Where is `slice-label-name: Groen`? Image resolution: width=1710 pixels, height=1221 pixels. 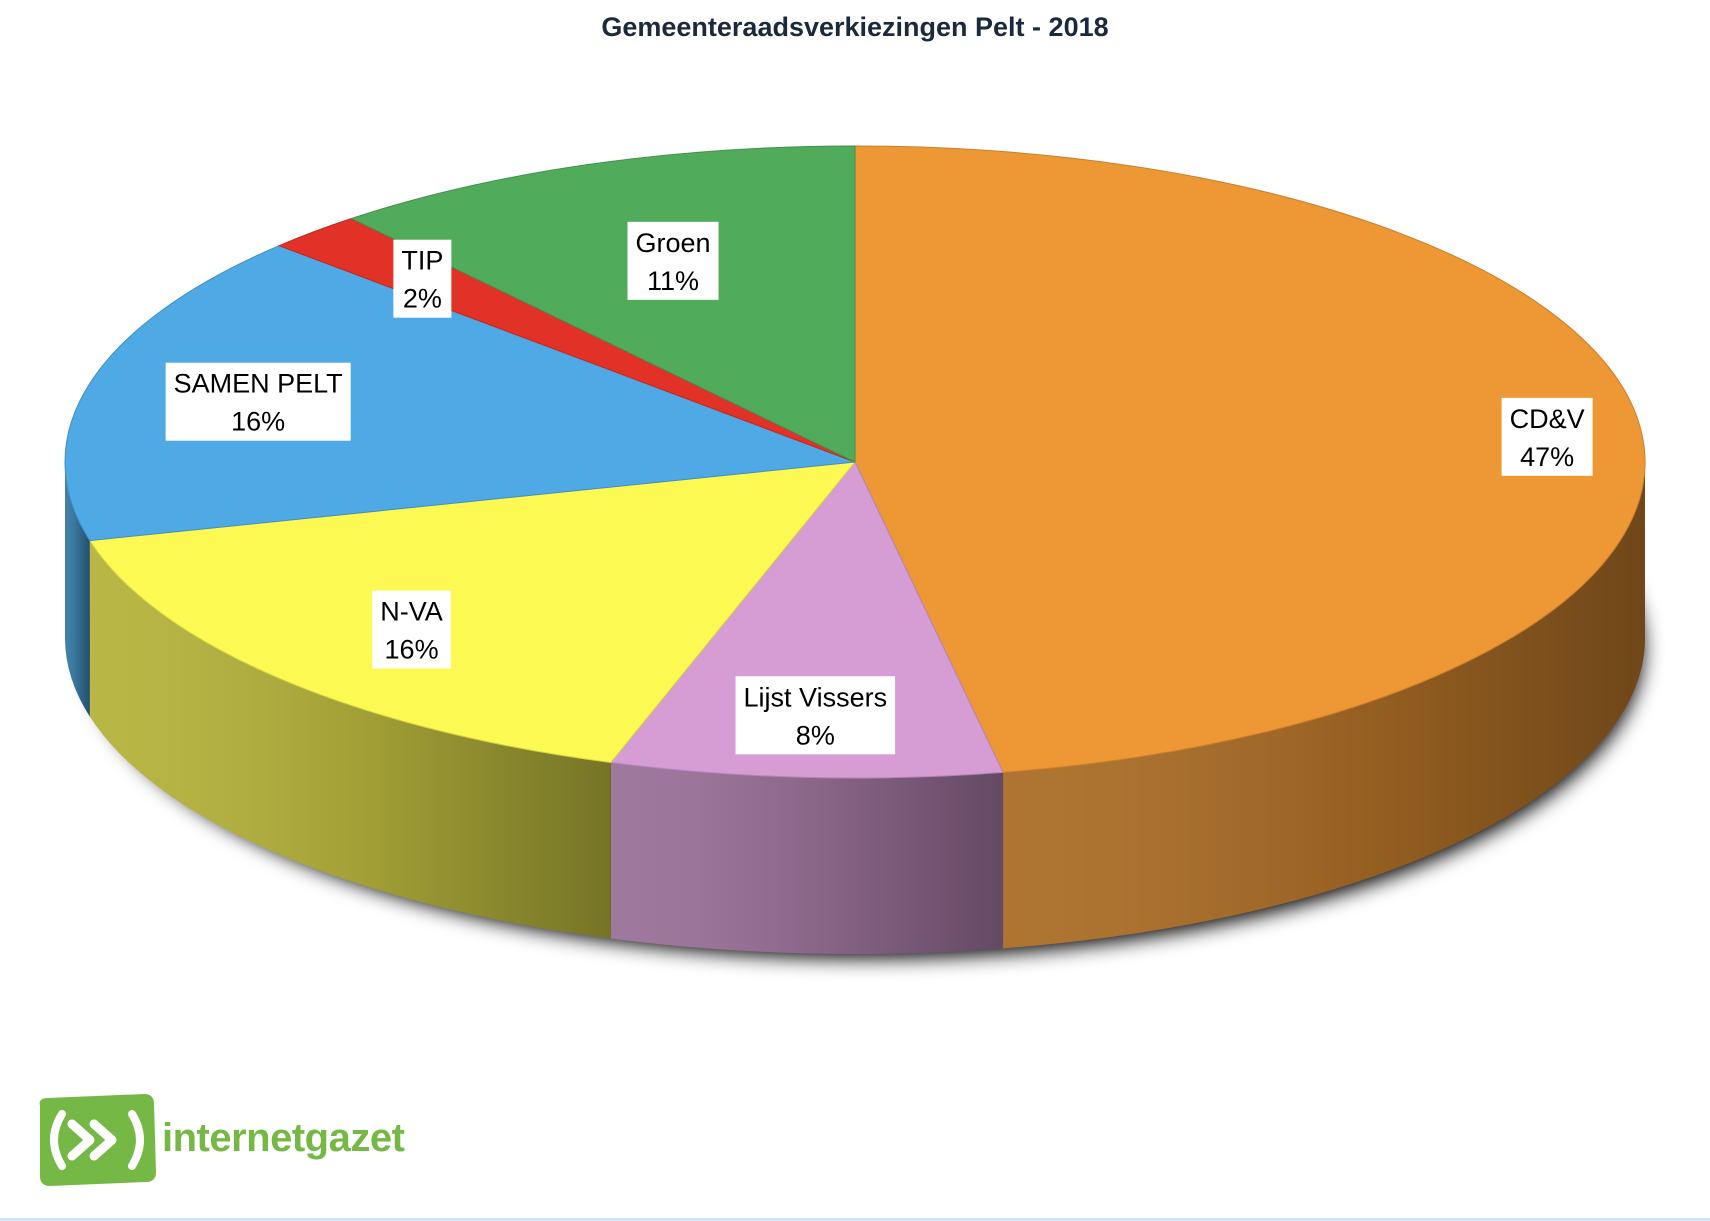
slice-label-name: Groen is located at coordinates (673, 243).